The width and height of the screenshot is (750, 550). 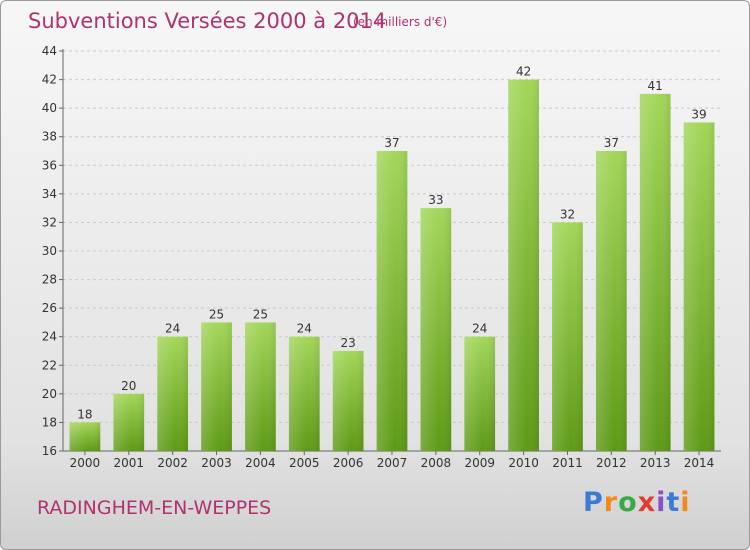 What do you see at coordinates (49, 422) in the screenshot?
I see `y-tick-label: 18` at bounding box center [49, 422].